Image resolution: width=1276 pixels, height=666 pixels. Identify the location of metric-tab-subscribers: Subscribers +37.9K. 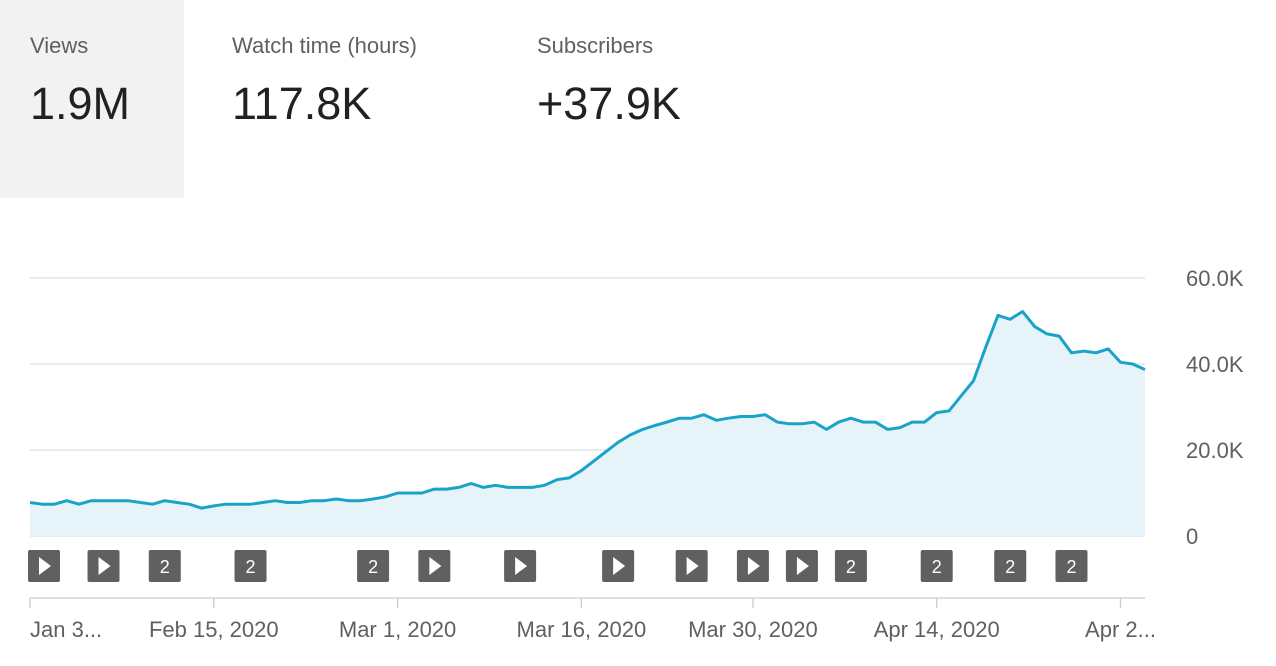
(637, 99).